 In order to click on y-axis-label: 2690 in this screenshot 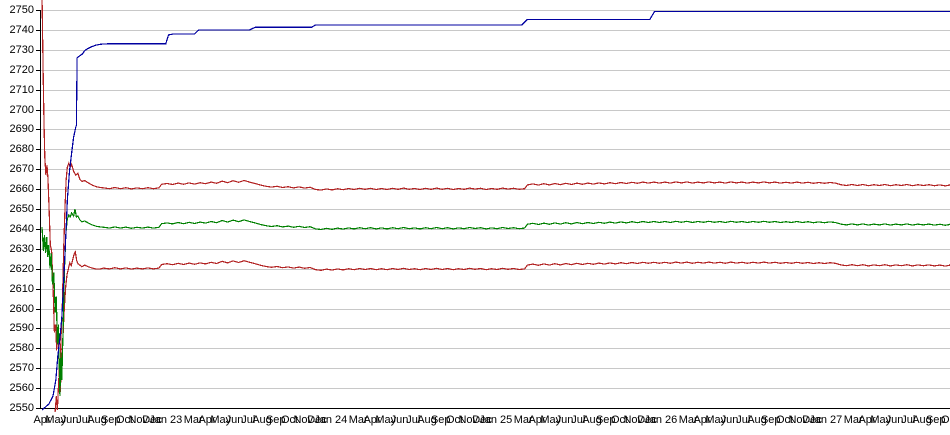, I will do `click(21, 129)`.